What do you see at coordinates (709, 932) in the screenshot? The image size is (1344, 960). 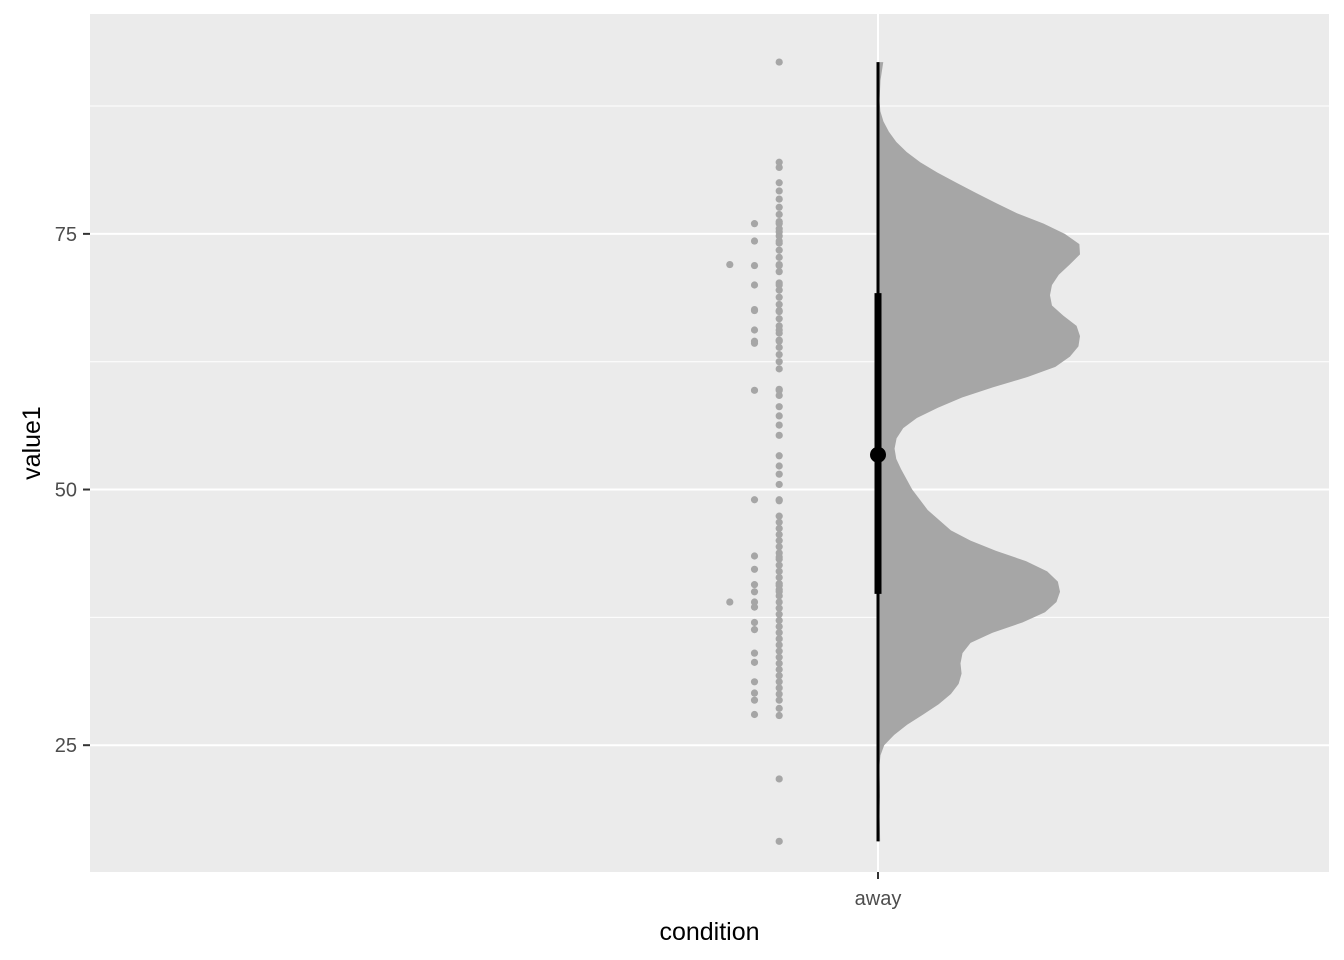 I see `x-axis-title: condition` at bounding box center [709, 932].